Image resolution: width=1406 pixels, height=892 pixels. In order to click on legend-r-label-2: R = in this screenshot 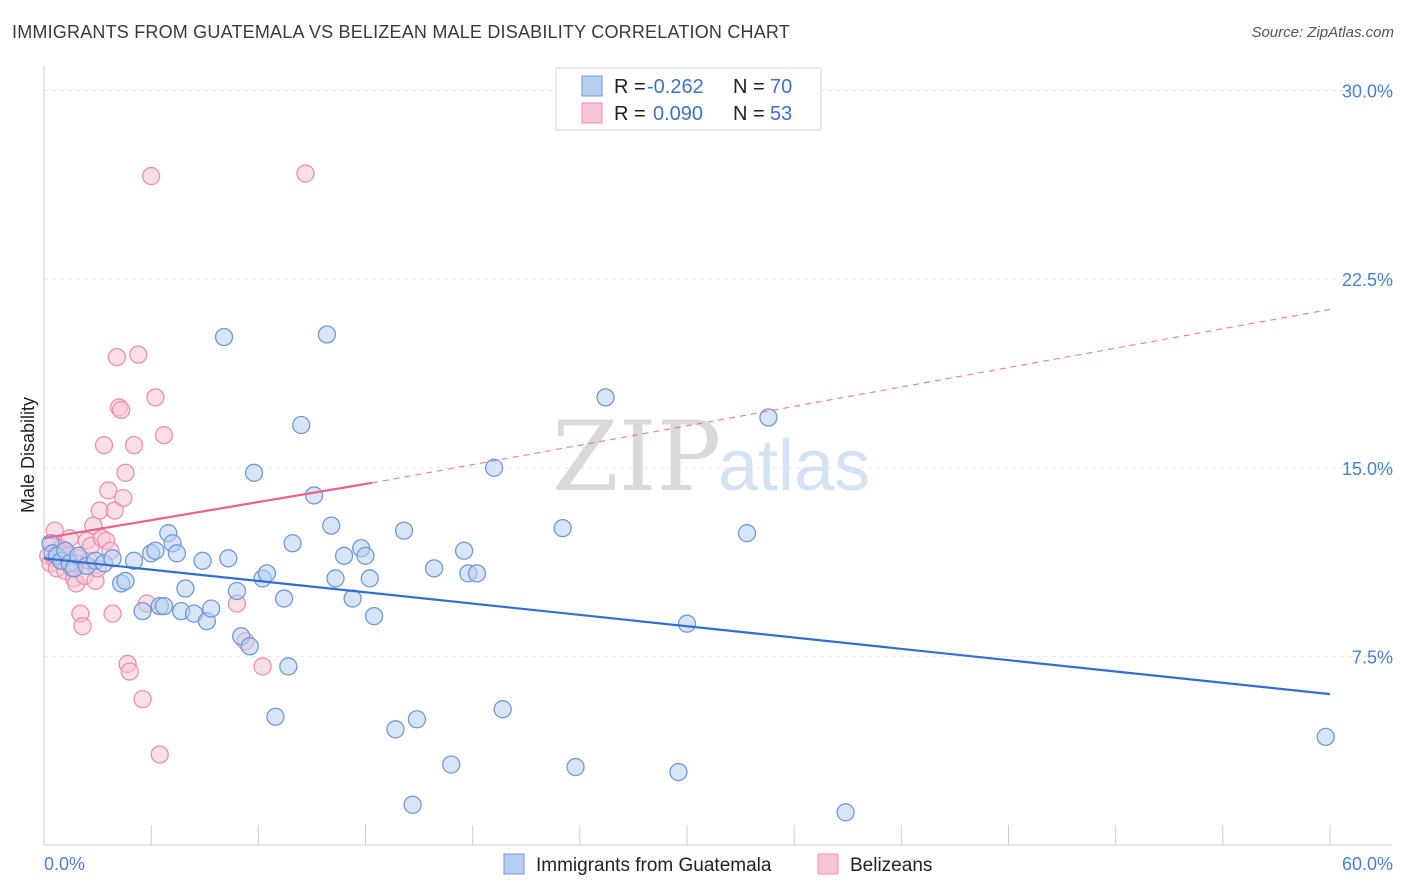, I will do `click(630, 114)`.